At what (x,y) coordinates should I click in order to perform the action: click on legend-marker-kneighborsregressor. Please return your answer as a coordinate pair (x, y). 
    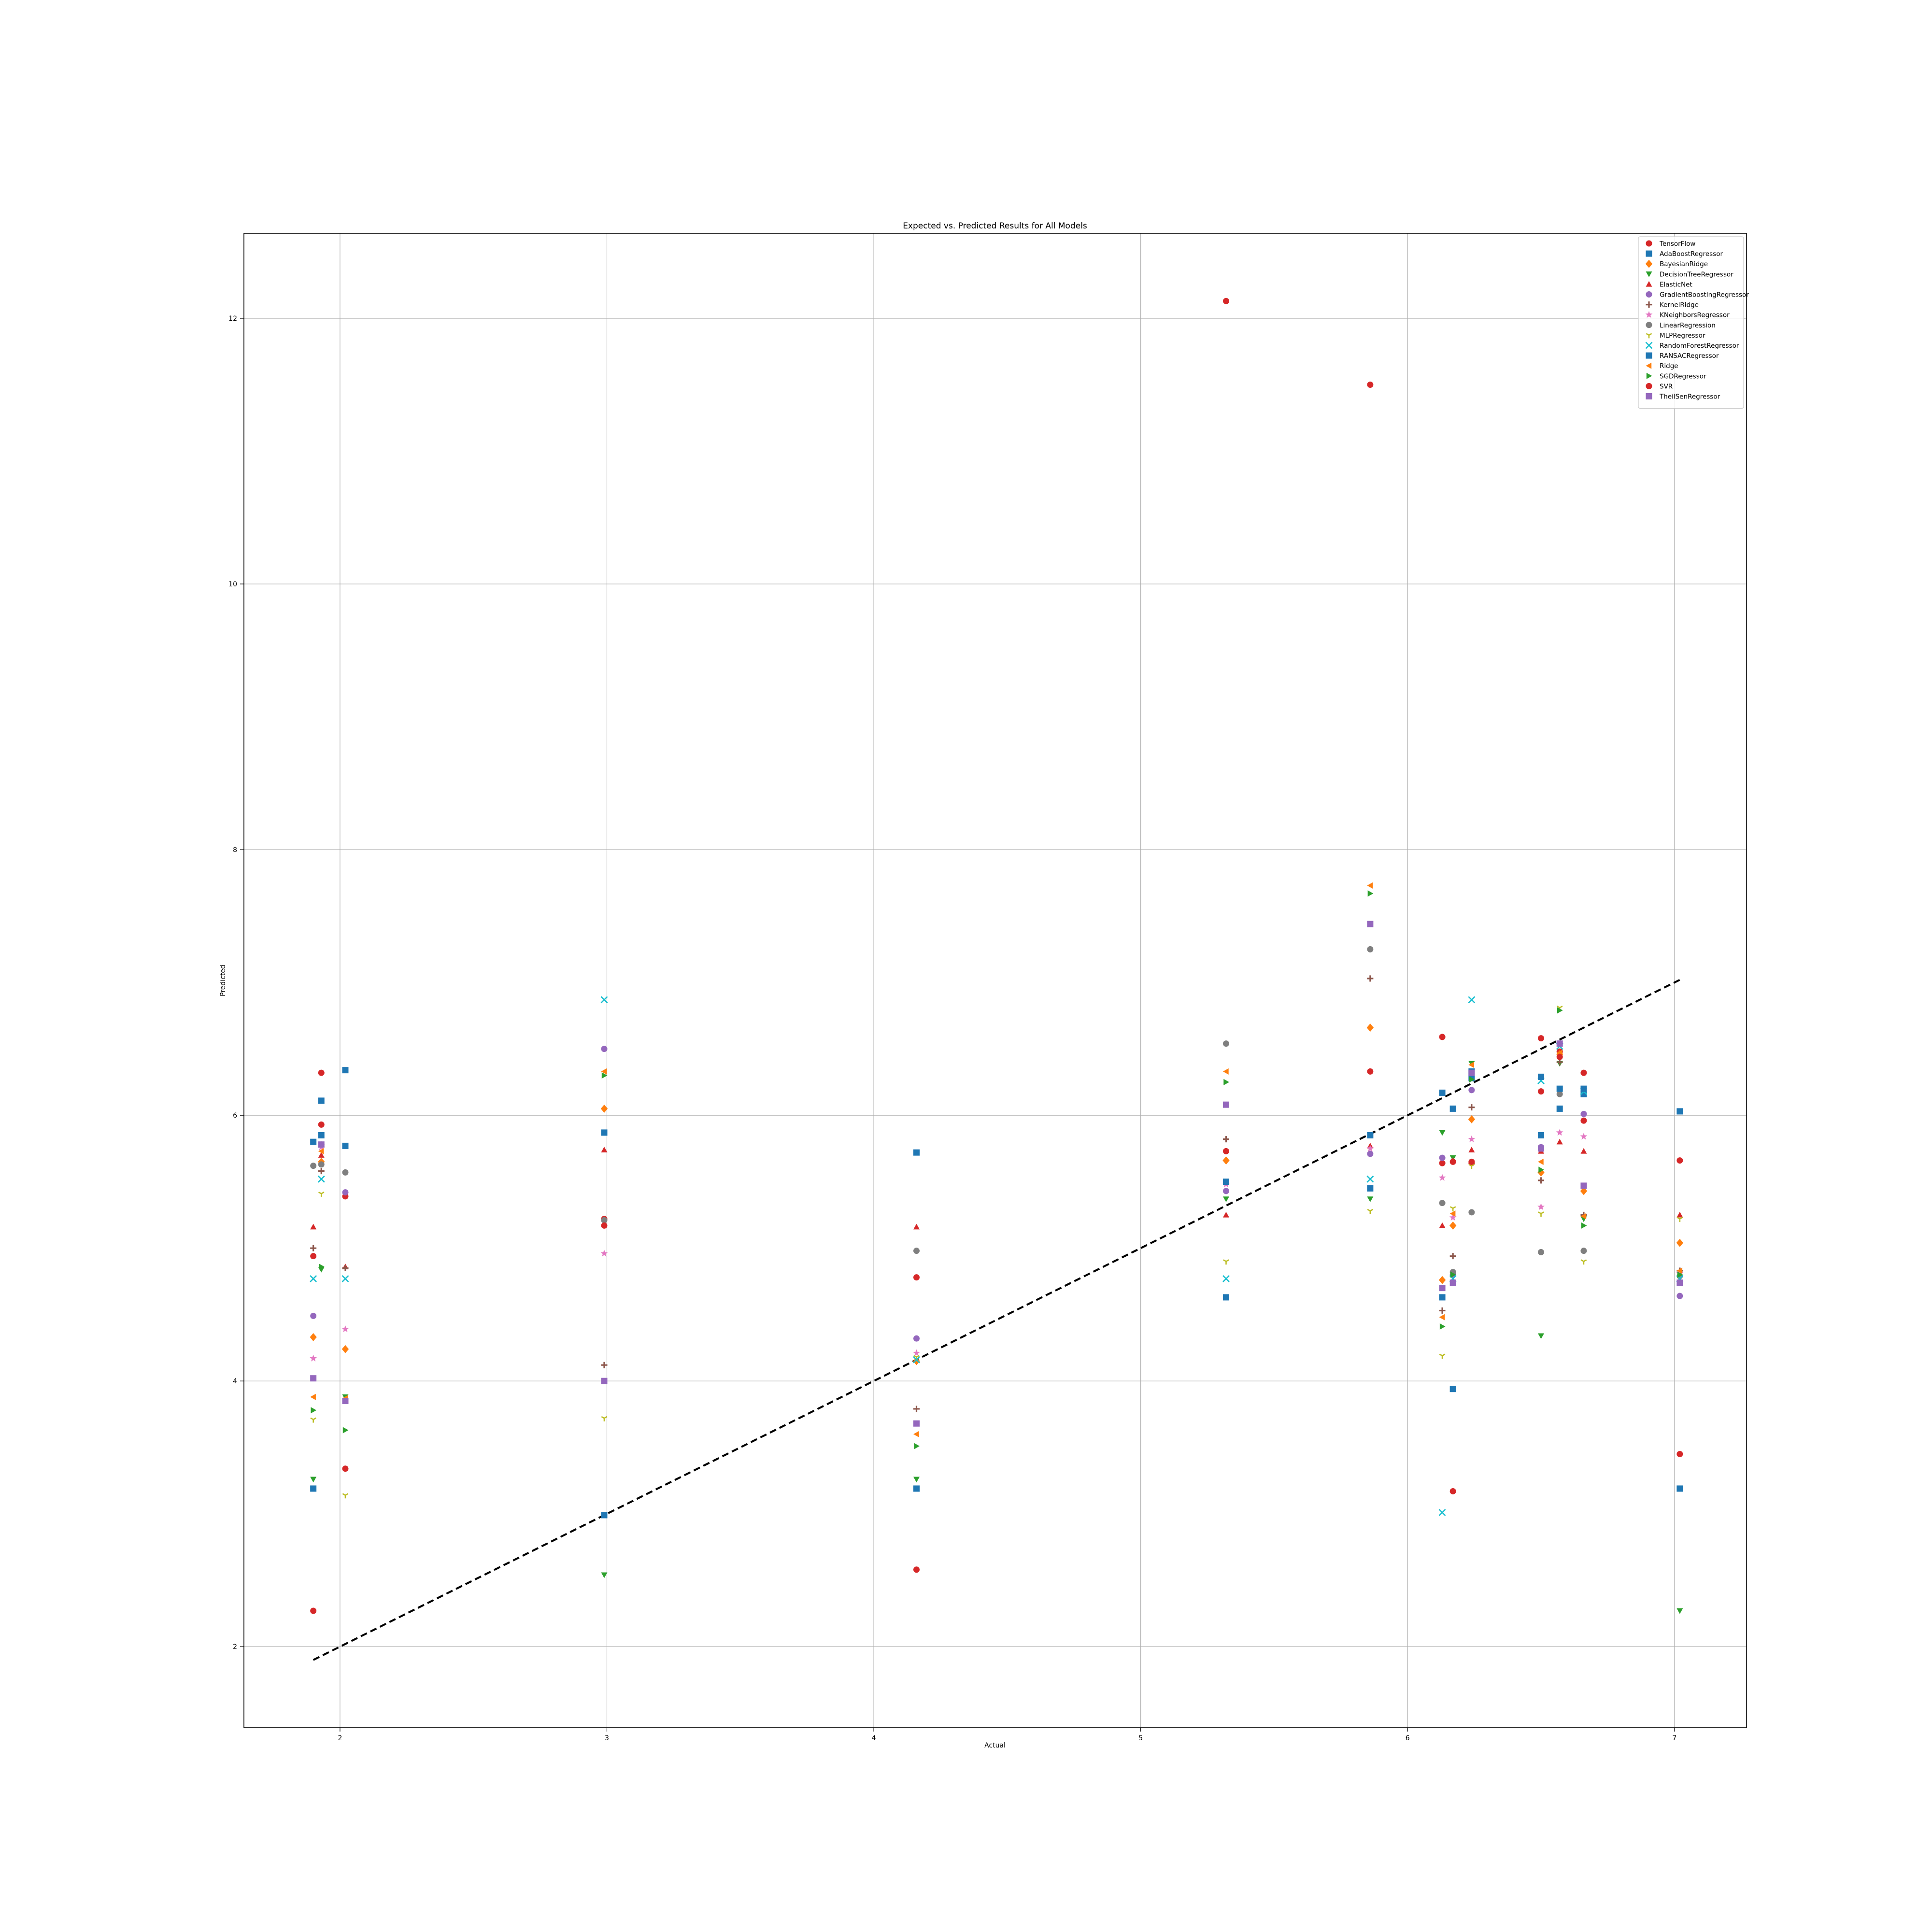
    Looking at the image, I should click on (1649, 314).